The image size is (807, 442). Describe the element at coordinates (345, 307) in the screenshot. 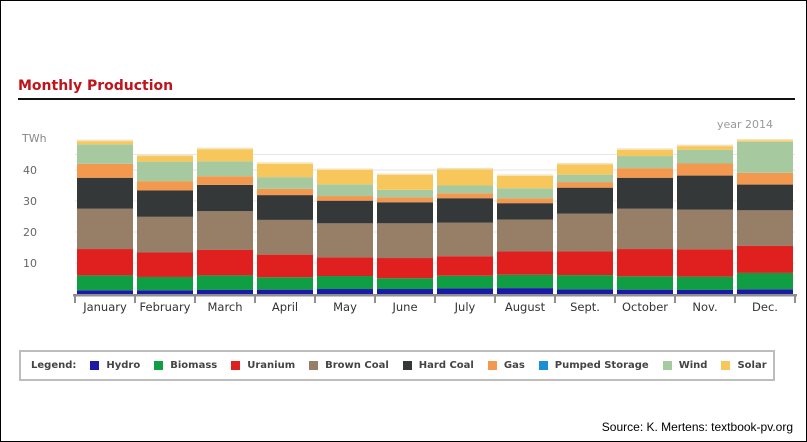

I see `x-tick-label: May` at that location.